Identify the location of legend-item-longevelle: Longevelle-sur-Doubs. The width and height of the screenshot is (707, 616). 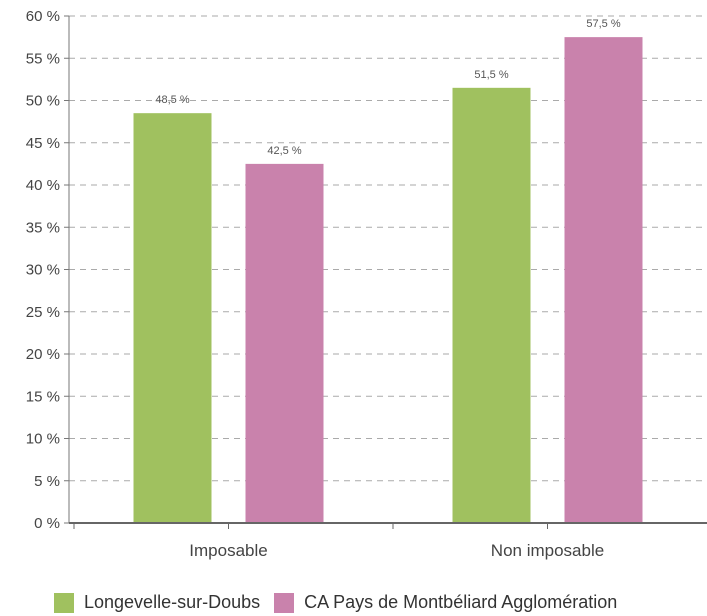
(157, 602).